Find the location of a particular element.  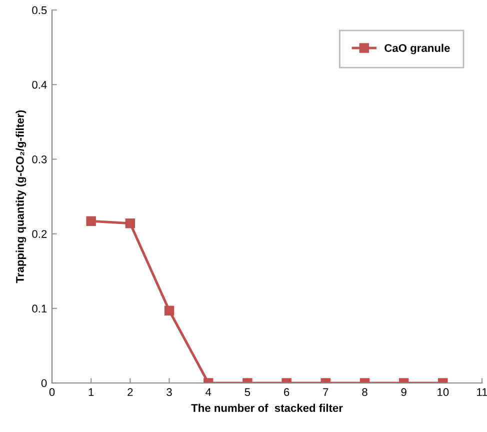

x-tick-label: 6 is located at coordinates (287, 392).